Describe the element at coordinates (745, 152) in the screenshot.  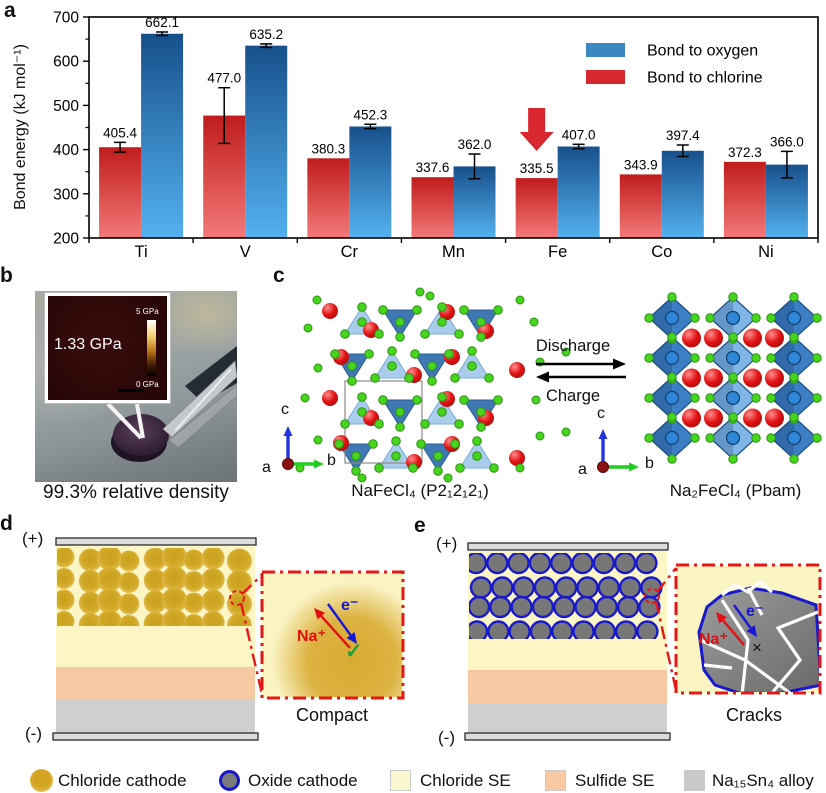
I see `value-label: 372.3` at that location.